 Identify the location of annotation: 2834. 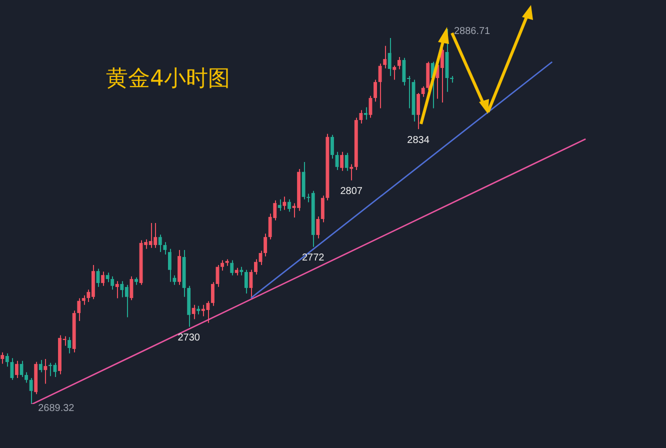
(418, 140).